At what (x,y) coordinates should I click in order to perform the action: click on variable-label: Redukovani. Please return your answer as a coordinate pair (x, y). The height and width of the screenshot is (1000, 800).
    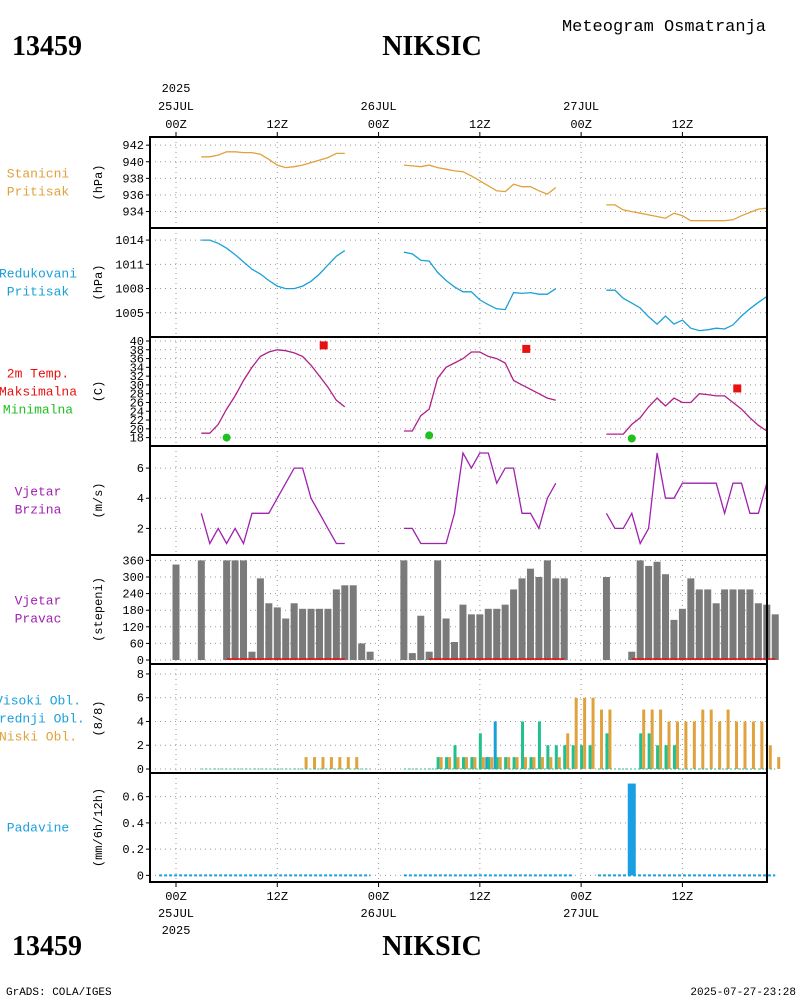
    Looking at the image, I should click on (38, 274).